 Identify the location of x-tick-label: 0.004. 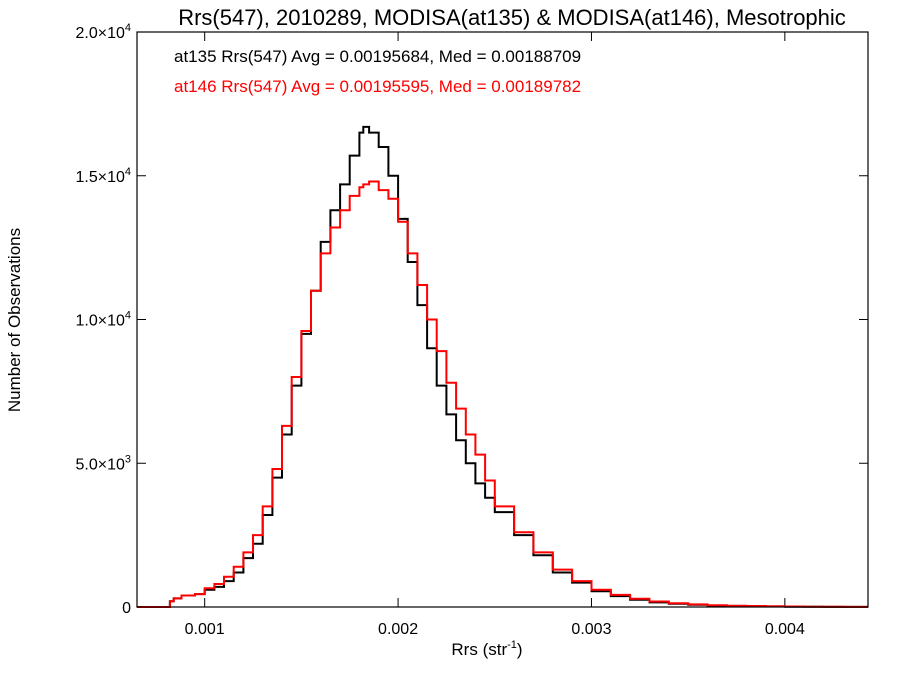
(785, 629).